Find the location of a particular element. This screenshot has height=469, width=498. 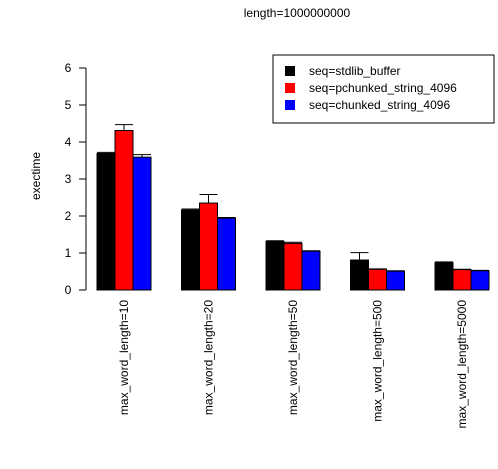

y-axis: 0 1 2 3 4 5 6 is located at coordinates (76, 179).